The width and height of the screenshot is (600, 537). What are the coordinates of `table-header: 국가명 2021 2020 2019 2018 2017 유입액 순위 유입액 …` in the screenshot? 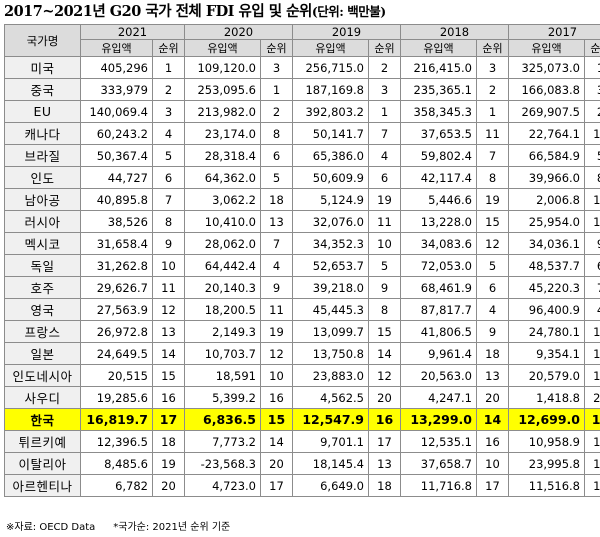 It's located at (302, 40).